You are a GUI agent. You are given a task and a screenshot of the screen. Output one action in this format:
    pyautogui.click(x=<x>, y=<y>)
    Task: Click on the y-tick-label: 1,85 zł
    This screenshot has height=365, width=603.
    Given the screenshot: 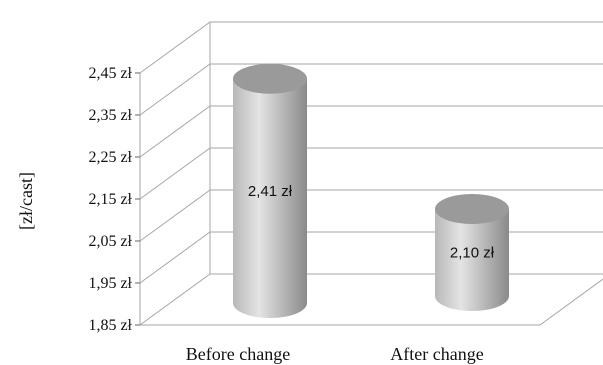 What is the action you would take?
    pyautogui.click(x=110, y=325)
    